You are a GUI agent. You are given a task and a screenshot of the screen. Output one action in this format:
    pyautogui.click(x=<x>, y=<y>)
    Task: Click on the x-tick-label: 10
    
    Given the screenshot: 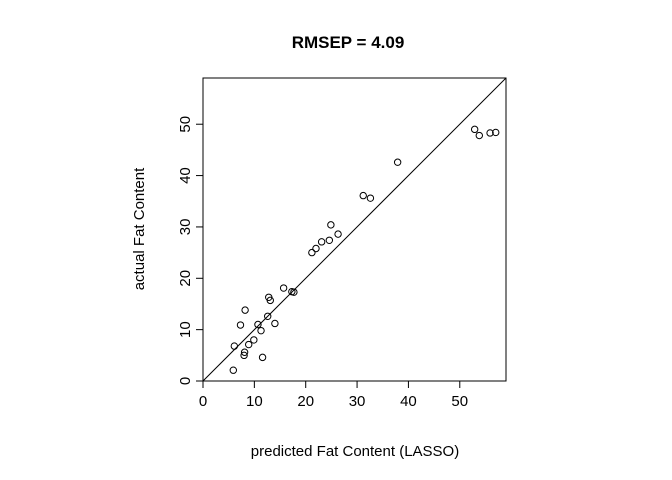 What is the action you would take?
    pyautogui.click(x=254, y=401)
    